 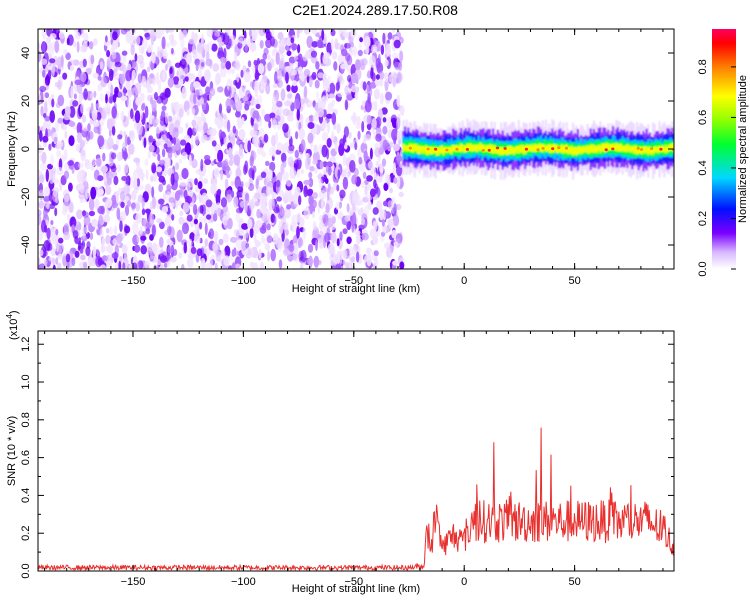 What do you see at coordinates (703, 167) in the screenshot?
I see `colorbar-tick-label: 0.4` at bounding box center [703, 167].